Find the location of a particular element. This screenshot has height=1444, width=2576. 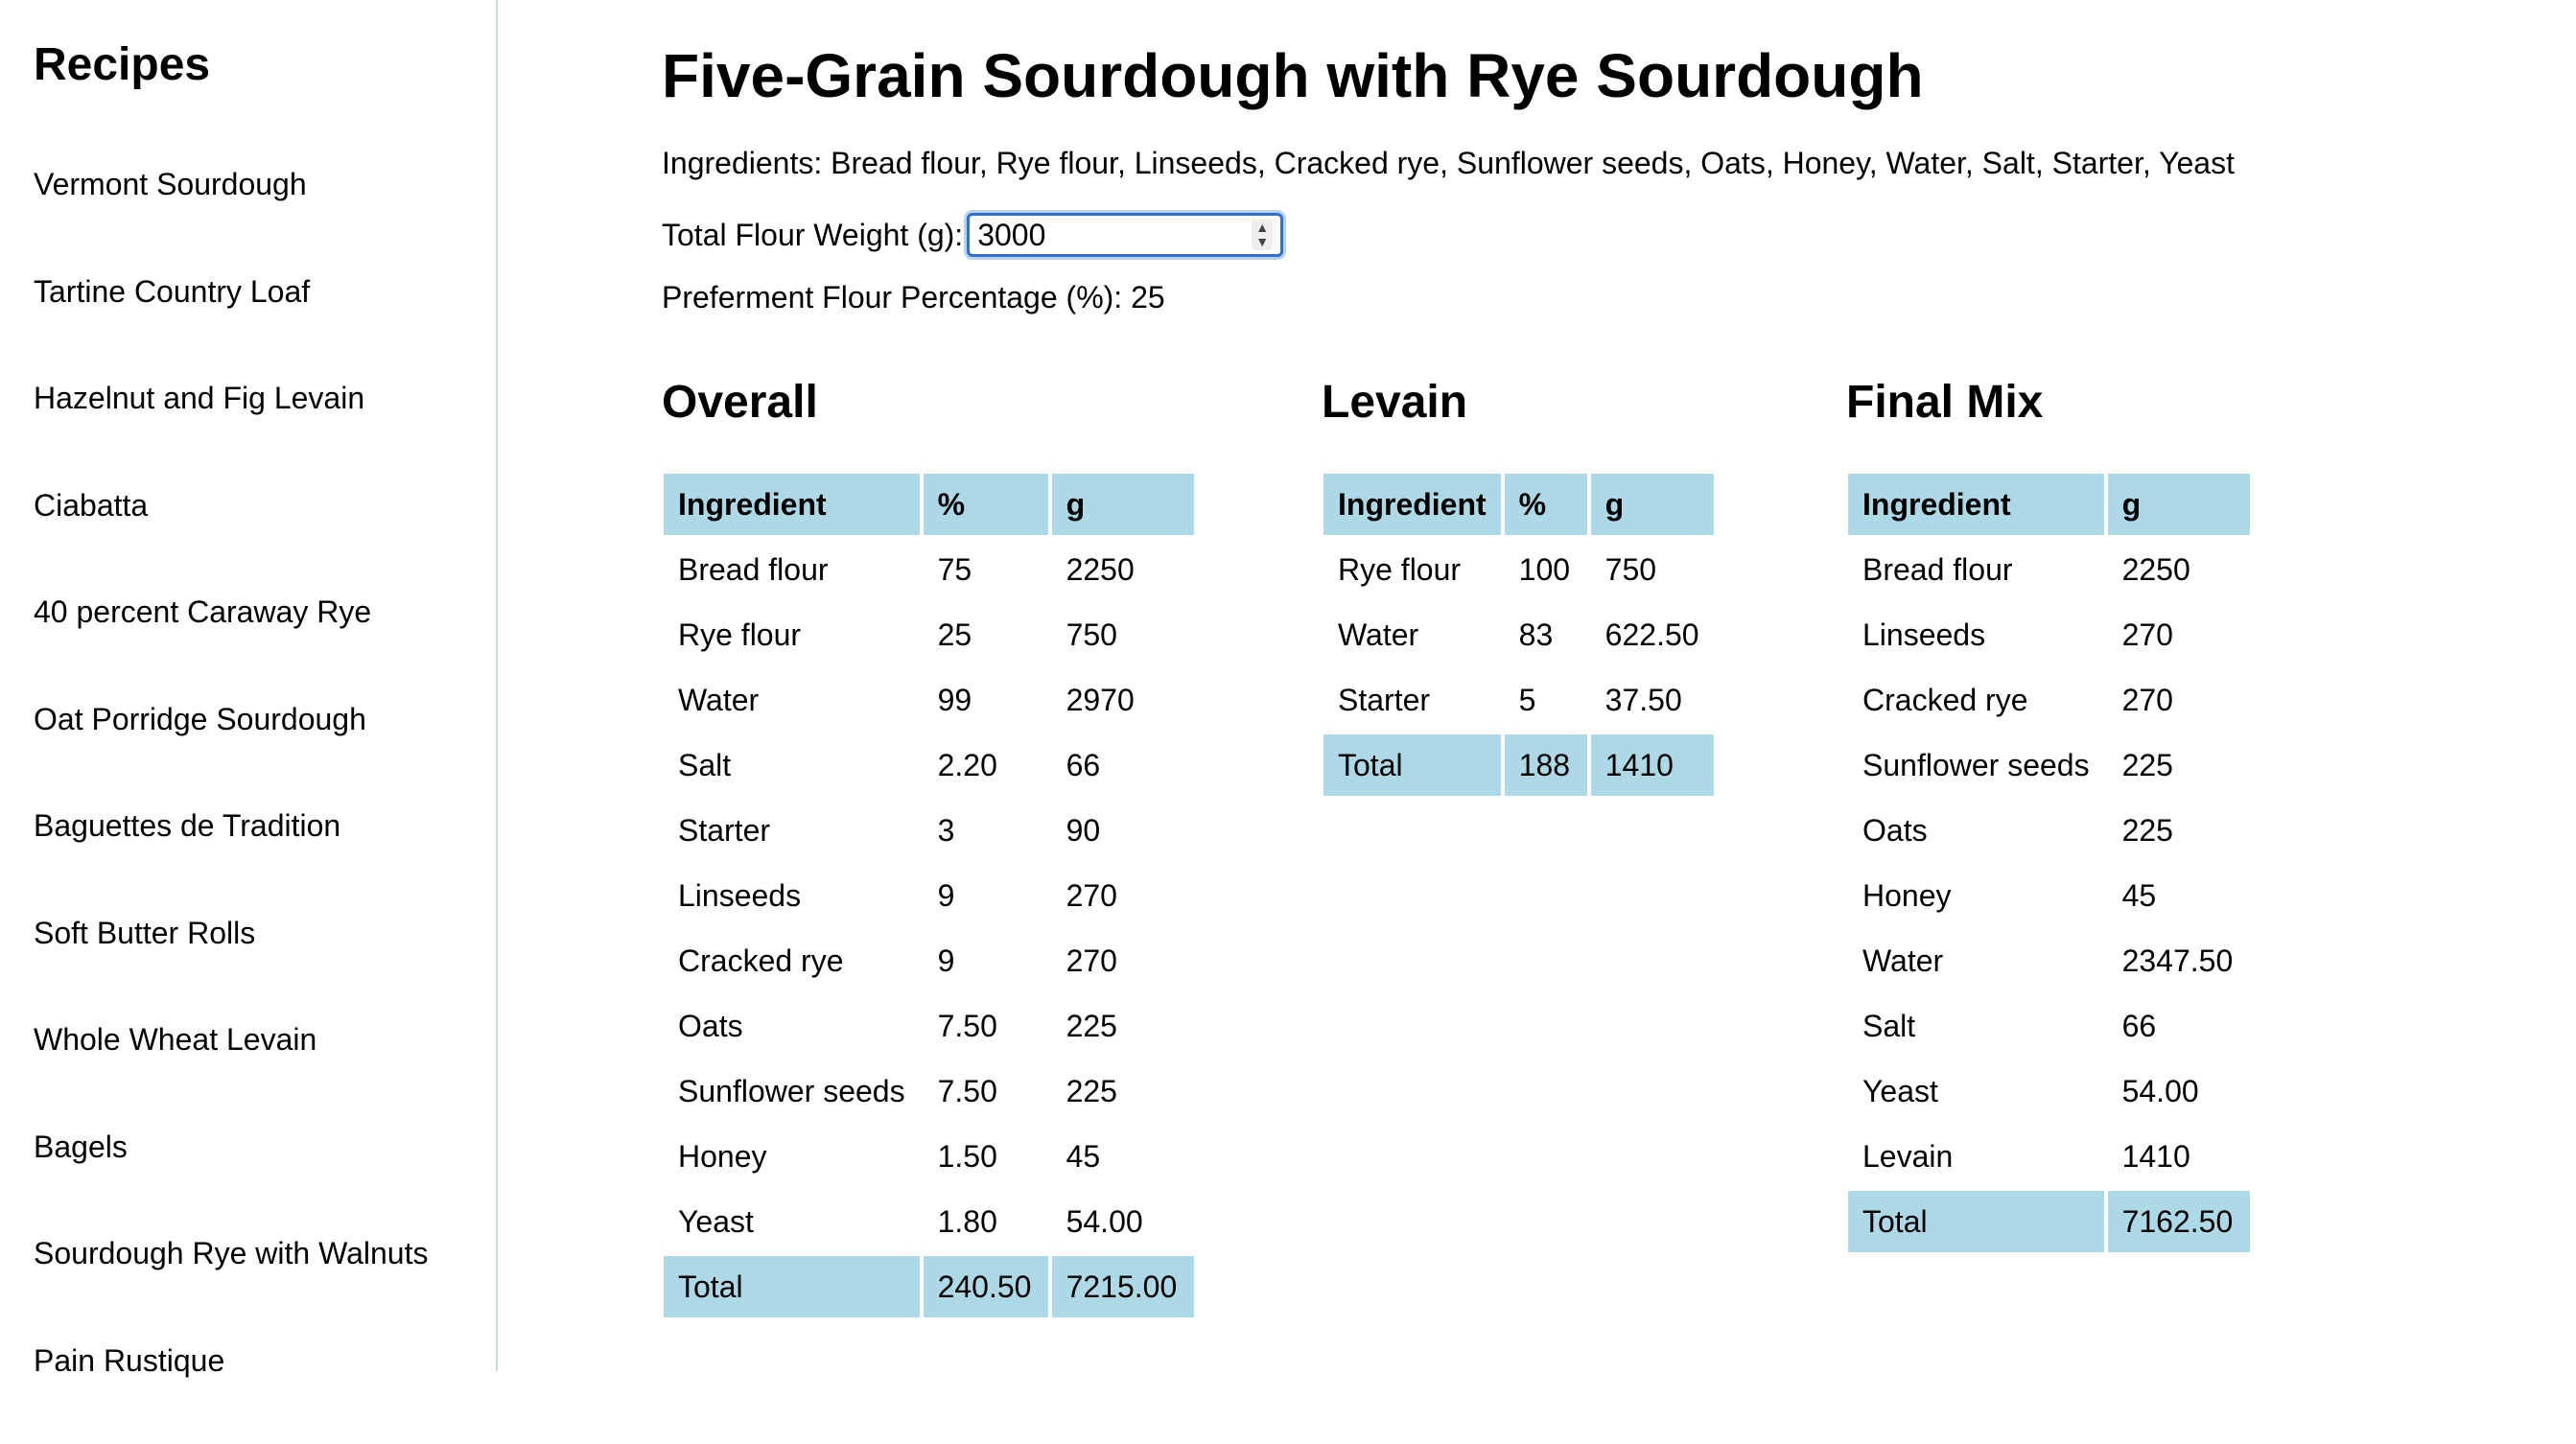

spinner-down-icon: ▼ is located at coordinates (1262, 242).